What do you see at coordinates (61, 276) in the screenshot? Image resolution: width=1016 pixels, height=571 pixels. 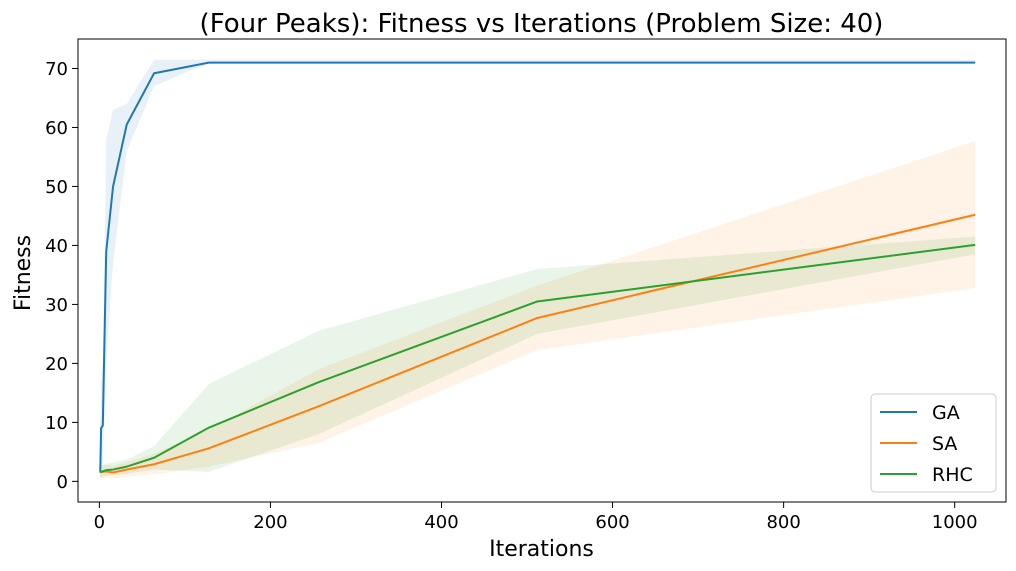 I see `y-axis: 0 10 20 30 40 50 60 70` at bounding box center [61, 276].